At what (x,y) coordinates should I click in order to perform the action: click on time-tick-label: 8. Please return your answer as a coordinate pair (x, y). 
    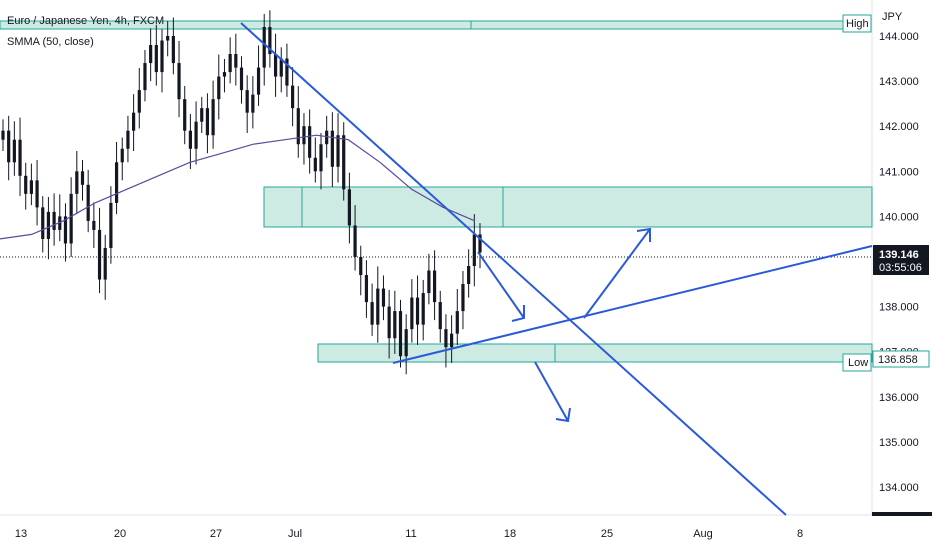
    Looking at the image, I should click on (800, 534).